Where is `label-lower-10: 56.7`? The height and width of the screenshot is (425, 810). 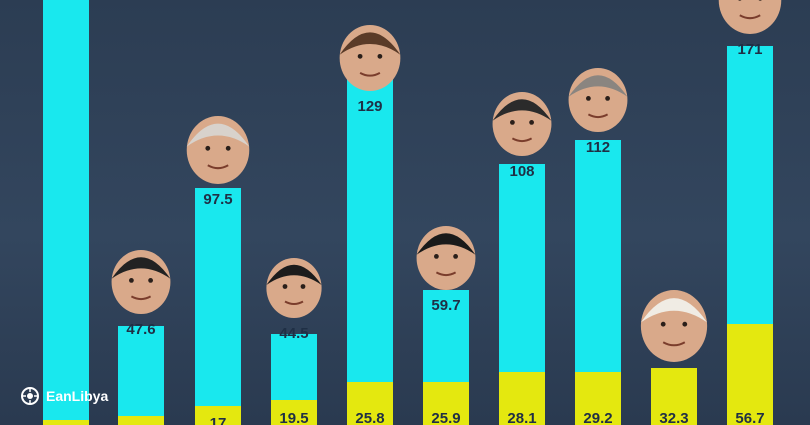
label-lower-10: 56.7 is located at coordinates (749, 417).